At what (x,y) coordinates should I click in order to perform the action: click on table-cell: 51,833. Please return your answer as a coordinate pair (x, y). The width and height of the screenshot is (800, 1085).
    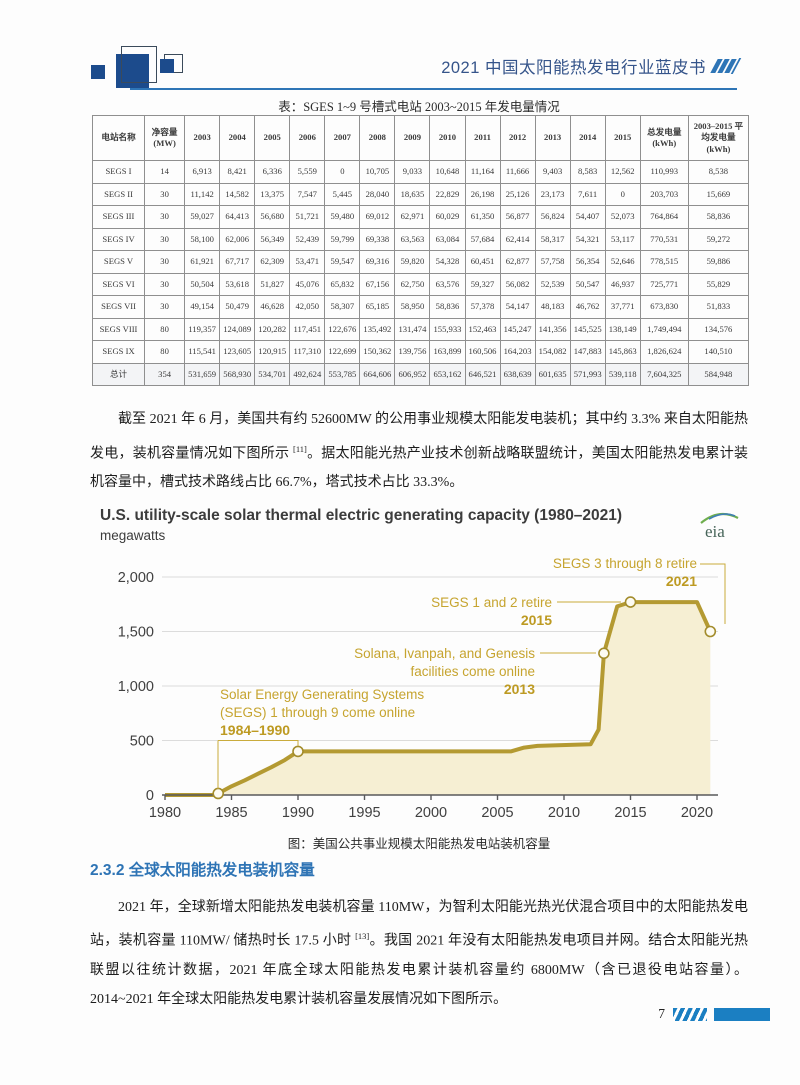
    Looking at the image, I should click on (718, 307).